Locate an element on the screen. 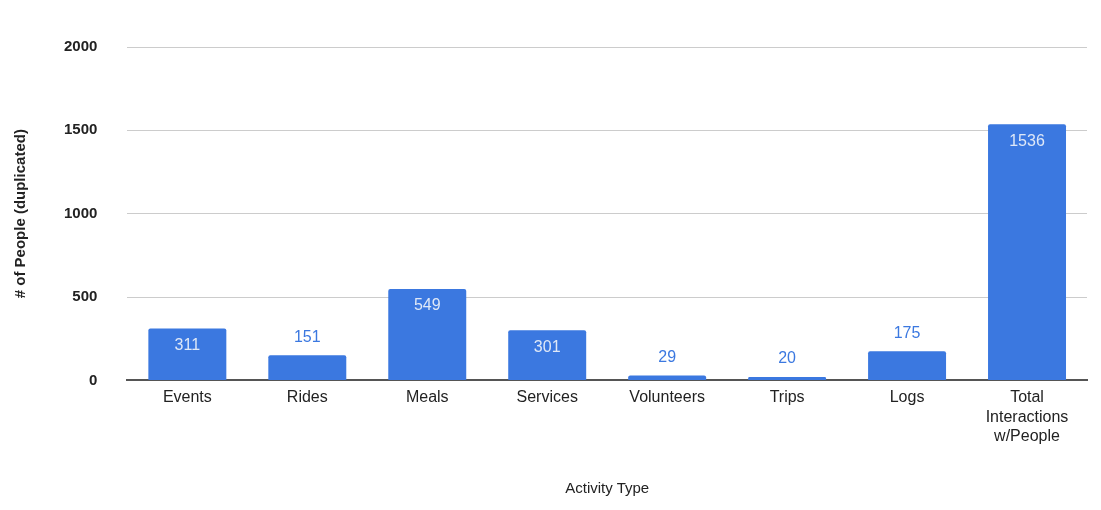 This screenshot has width=1101, height=510. data-label: 175 is located at coordinates (907, 332).